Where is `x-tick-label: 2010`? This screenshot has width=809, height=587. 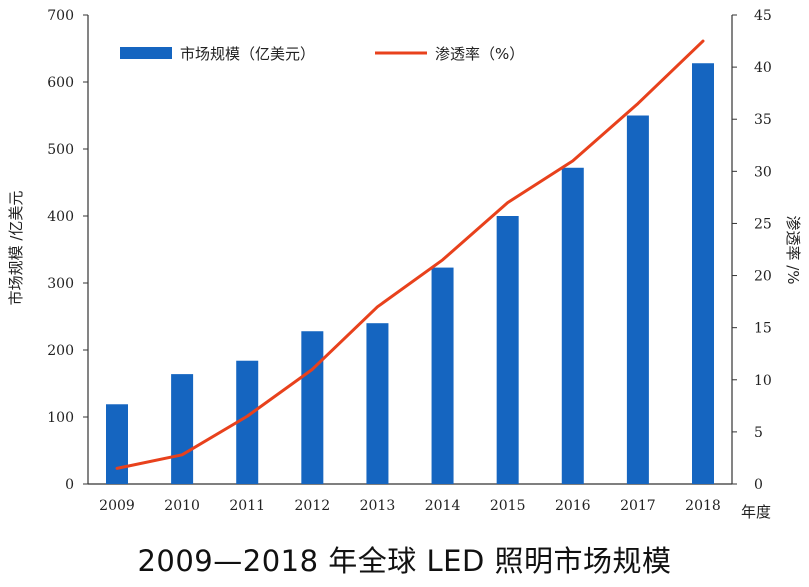
x-tick-label: 2010 is located at coordinates (182, 506).